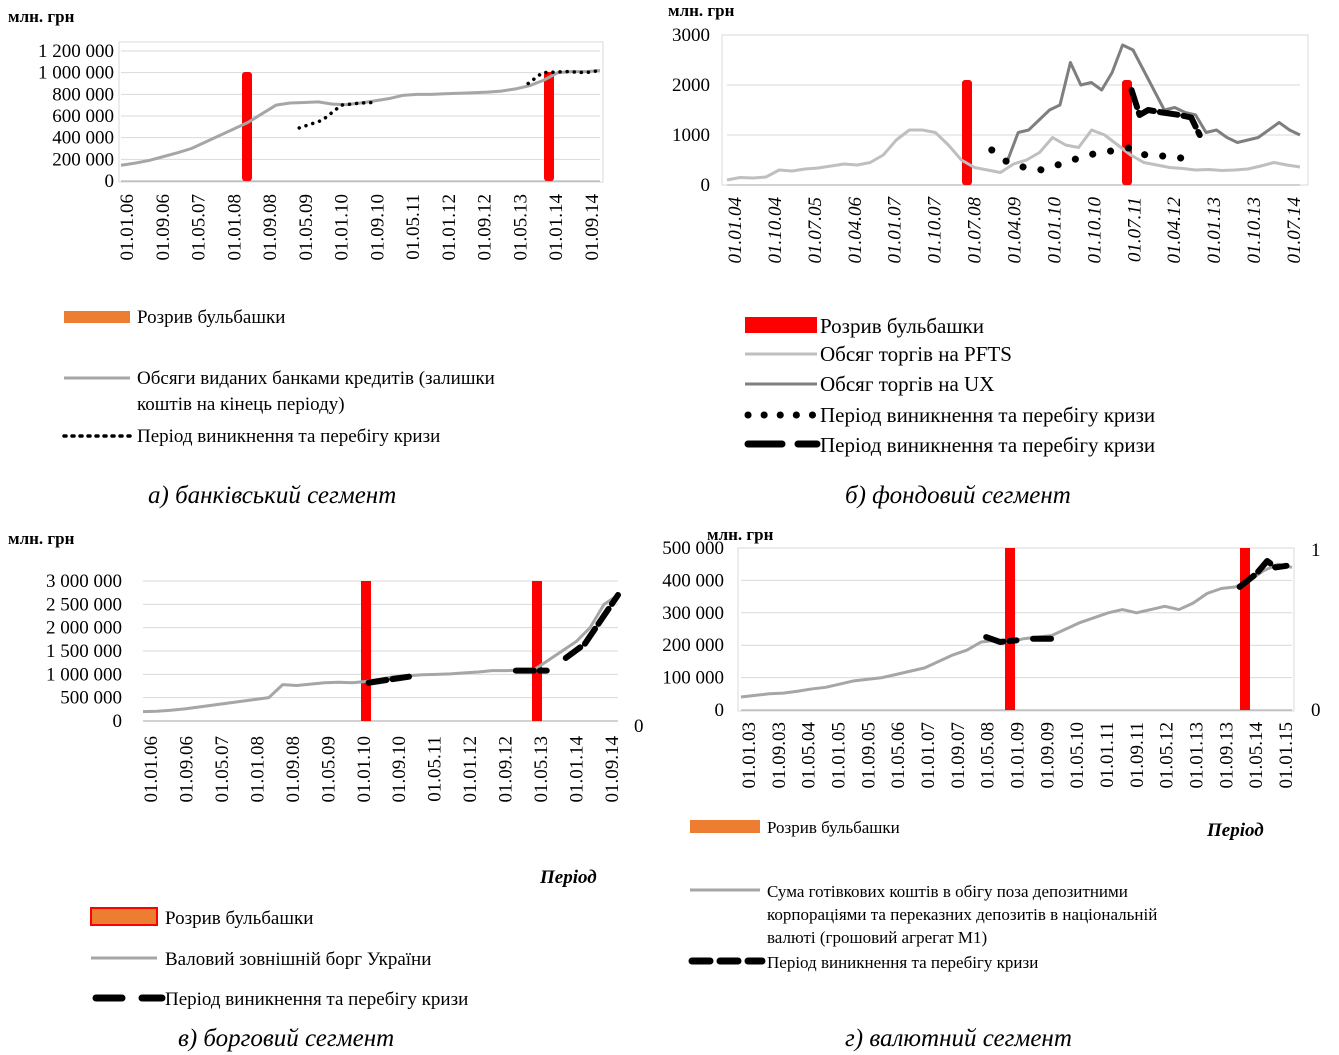 The width and height of the screenshot is (1339, 1055). Describe the element at coordinates (693, 678) in the screenshot. I see `y-tick-label: 100 000` at that location.